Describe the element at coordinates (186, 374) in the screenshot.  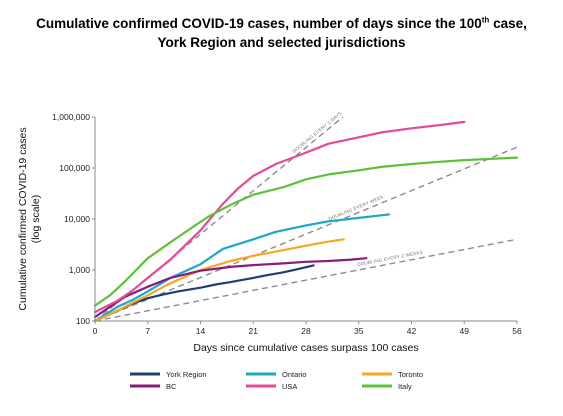
I see `legend-label: York Region` at that location.